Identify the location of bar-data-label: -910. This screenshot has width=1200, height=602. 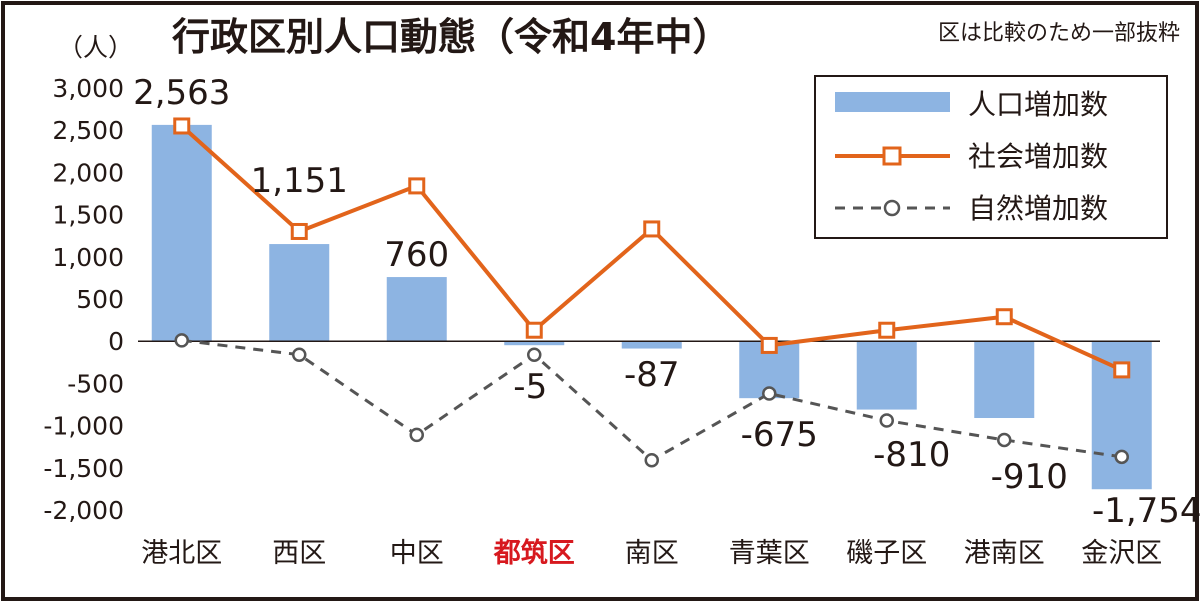
(1029, 477).